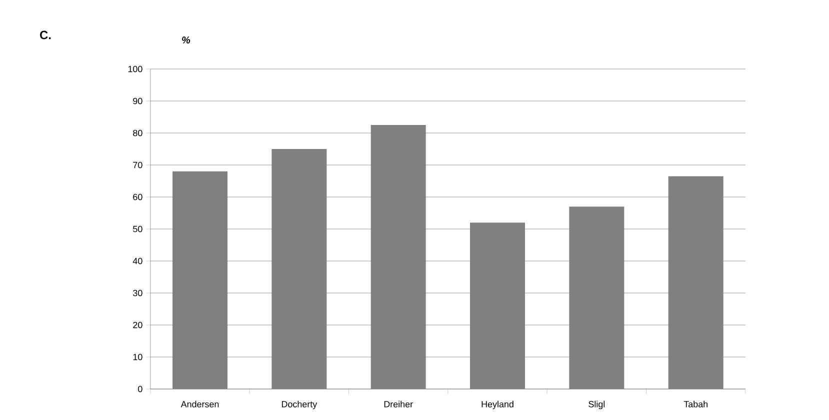  Describe the element at coordinates (498, 405) in the screenshot. I see `x-tick-label: Heyland` at that location.